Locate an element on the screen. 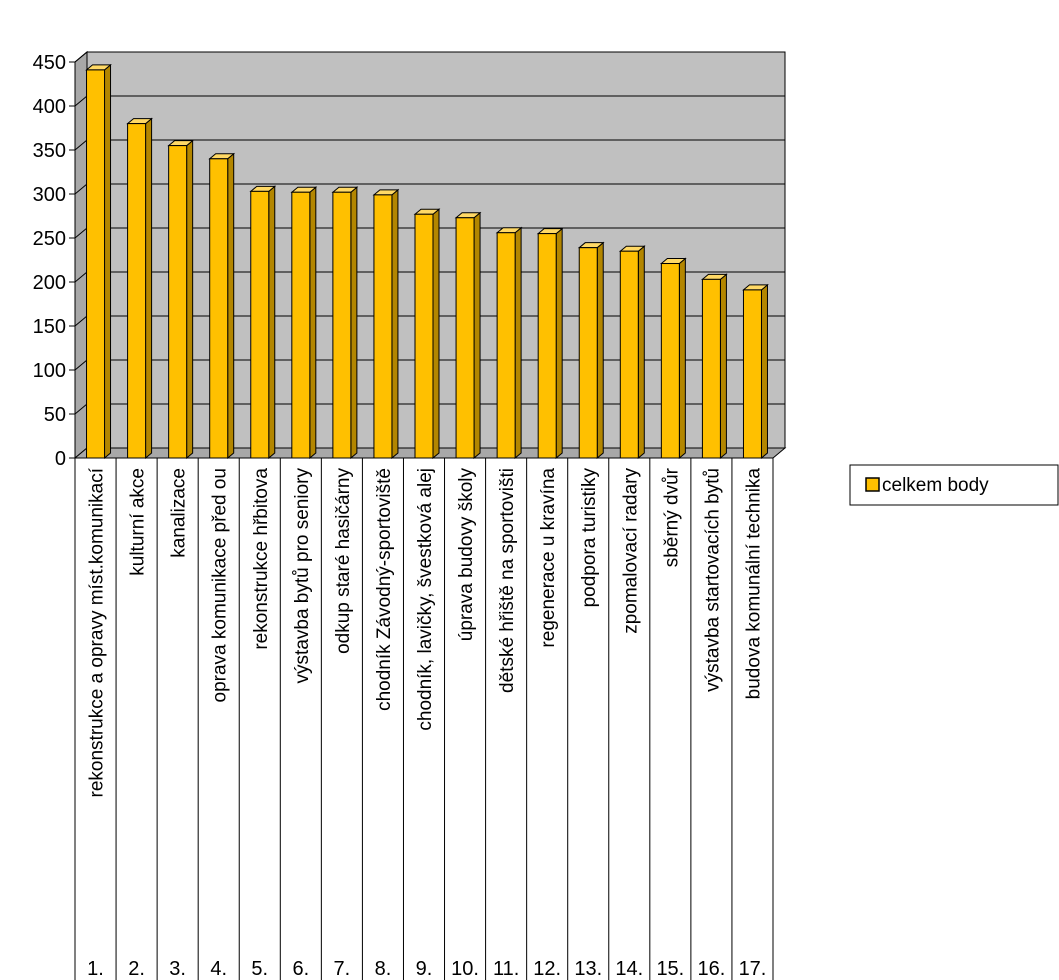  category-label: kulturní akce is located at coordinates (138, 522).